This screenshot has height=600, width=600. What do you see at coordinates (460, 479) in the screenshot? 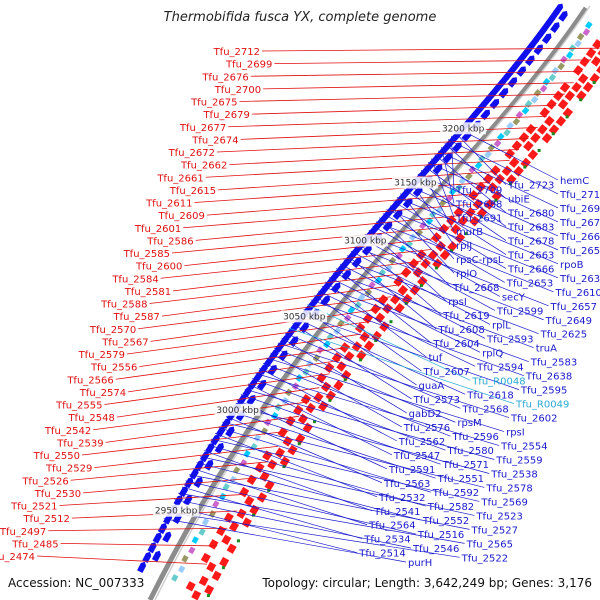
I see `gene-label-right: Tfu_2551` at bounding box center [460, 479].